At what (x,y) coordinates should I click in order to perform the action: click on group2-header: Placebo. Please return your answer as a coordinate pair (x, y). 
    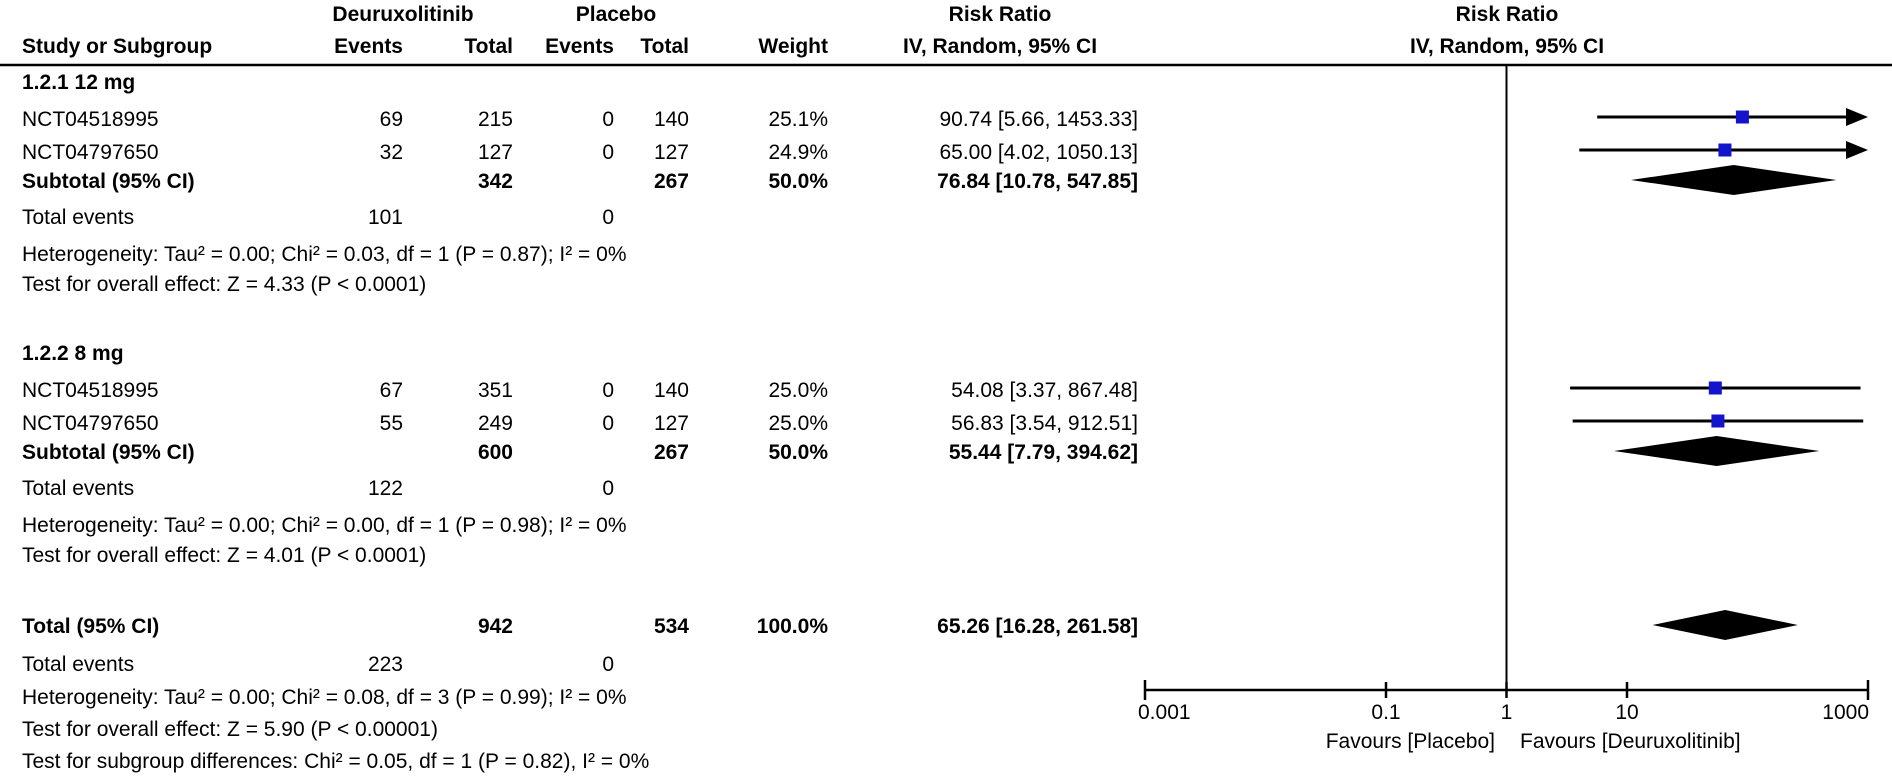
    Looking at the image, I should click on (616, 14).